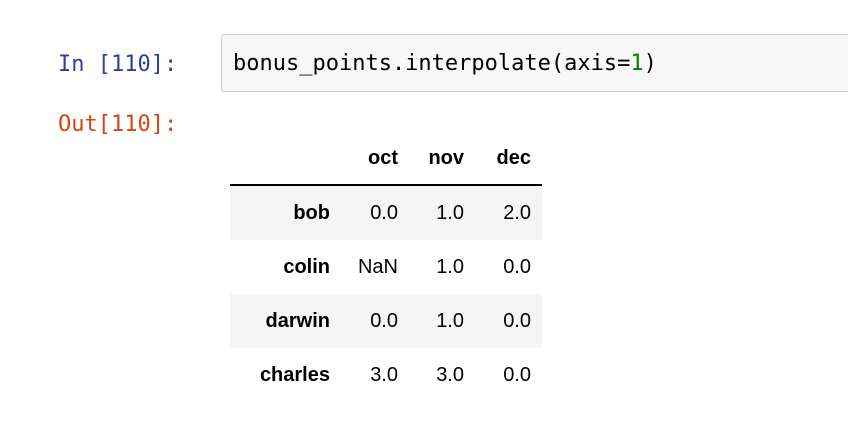  I want to click on code-number: 1, so click(637, 63).